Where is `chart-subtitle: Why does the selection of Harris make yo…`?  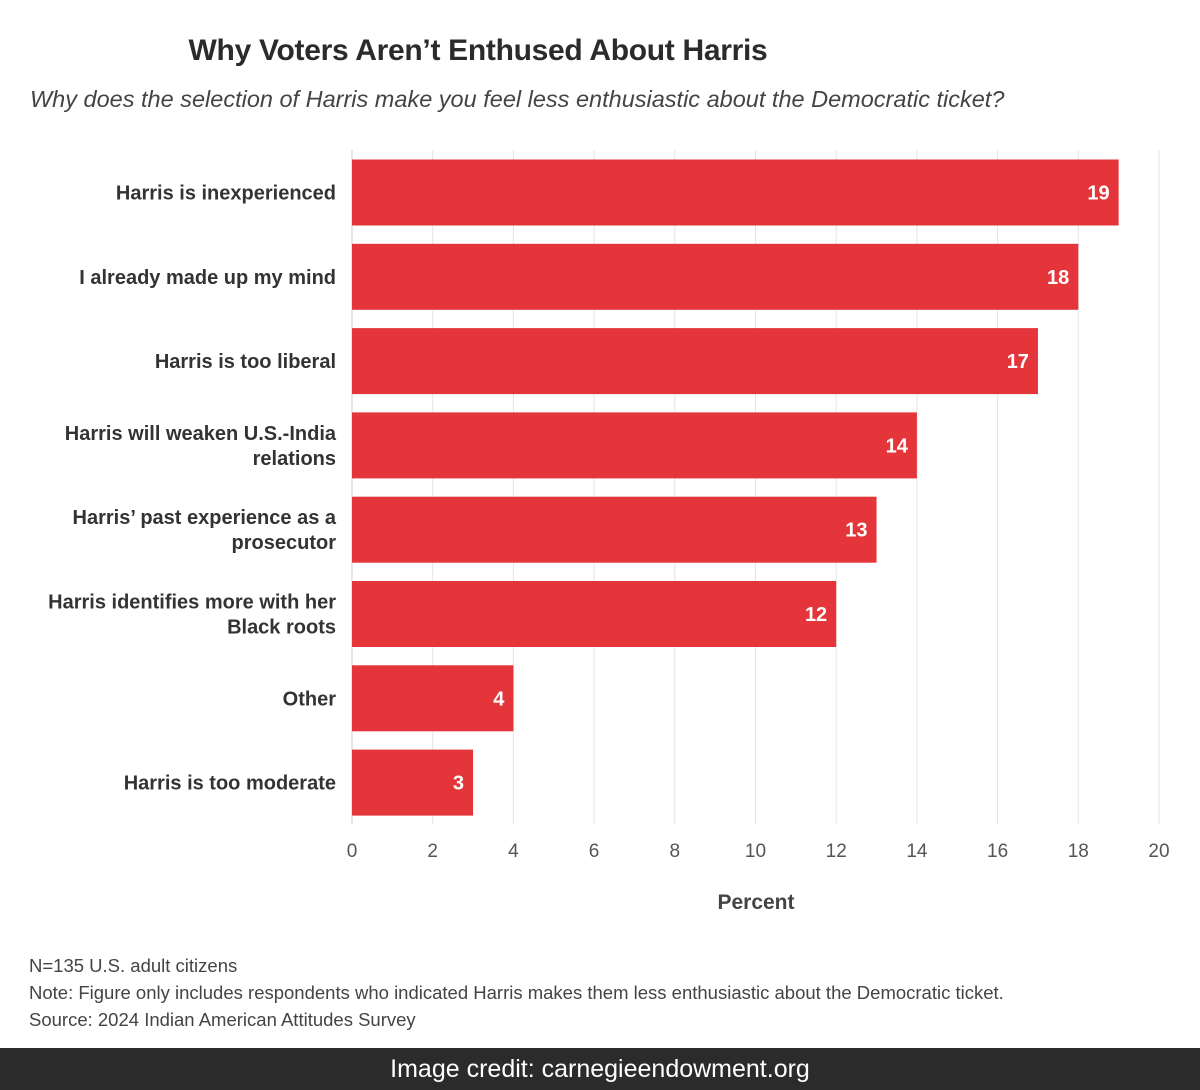
chart-subtitle: Why does the selection of Harris make yo… is located at coordinates (517, 99).